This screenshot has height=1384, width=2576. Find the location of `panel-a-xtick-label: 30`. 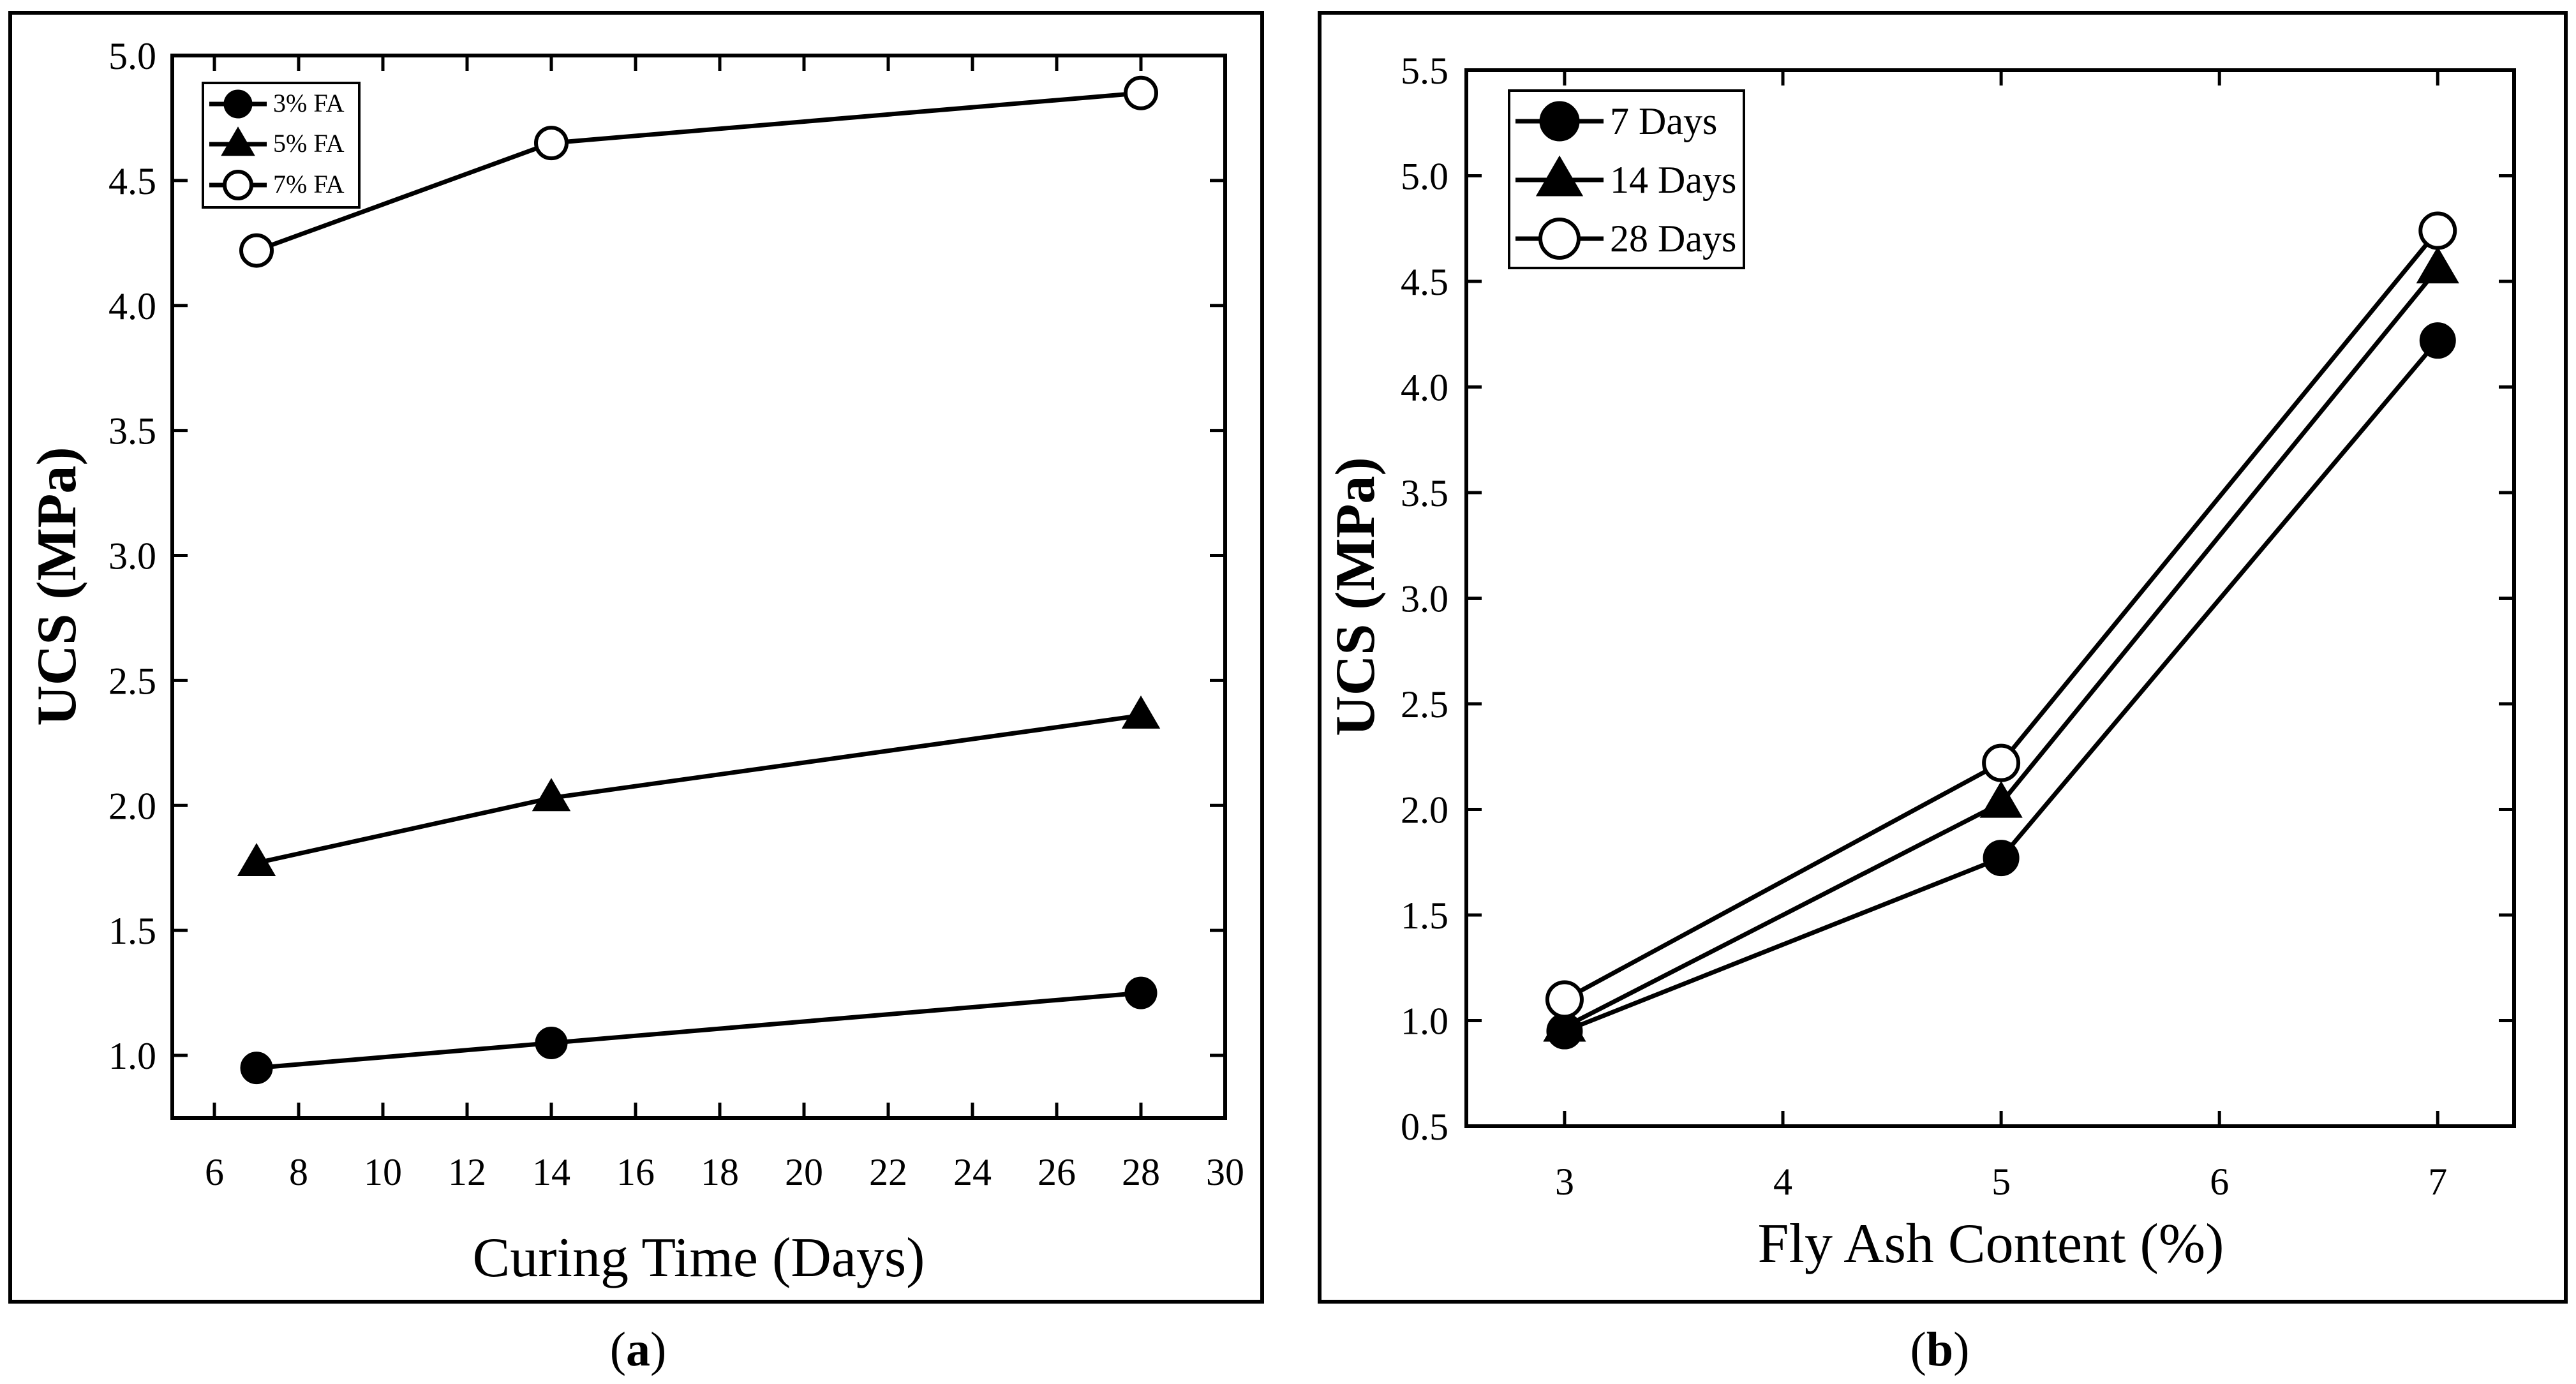

panel-a-xtick-label: 30 is located at coordinates (1225, 1172).